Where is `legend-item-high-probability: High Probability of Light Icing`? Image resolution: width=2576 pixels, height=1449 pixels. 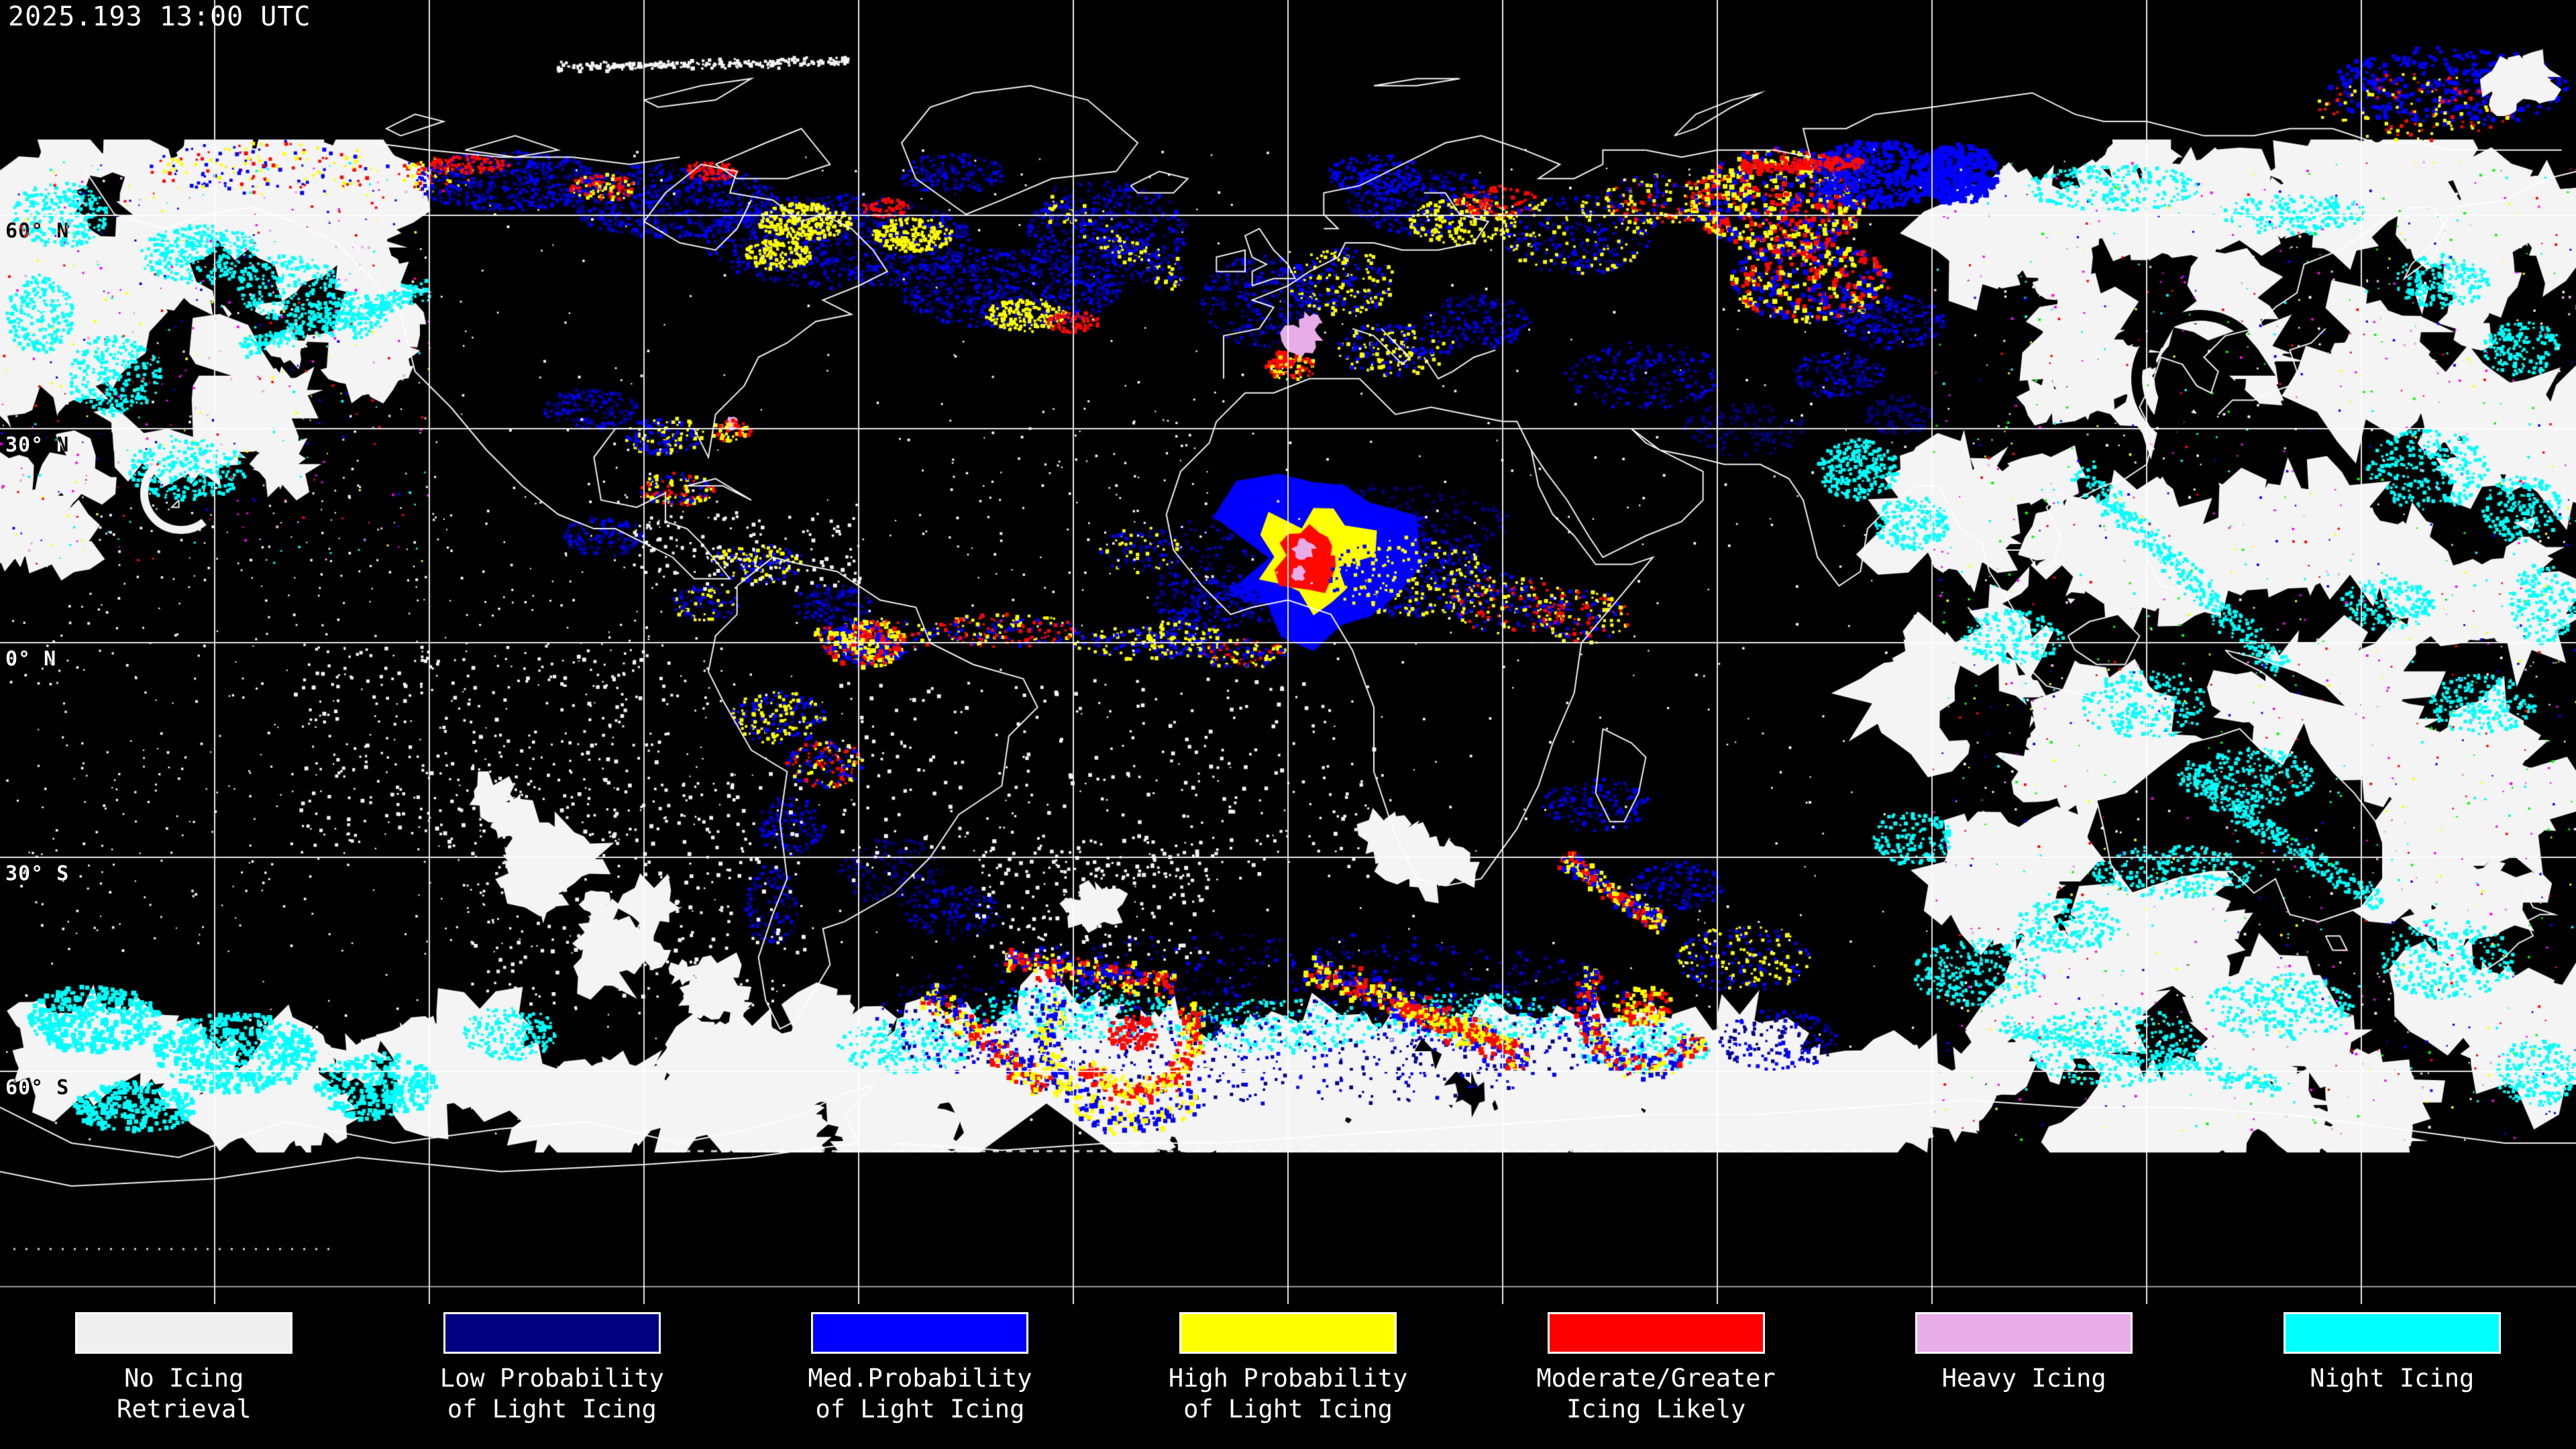
legend-item-high-probability: High Probability of Light Icing is located at coordinates (1288, 1376).